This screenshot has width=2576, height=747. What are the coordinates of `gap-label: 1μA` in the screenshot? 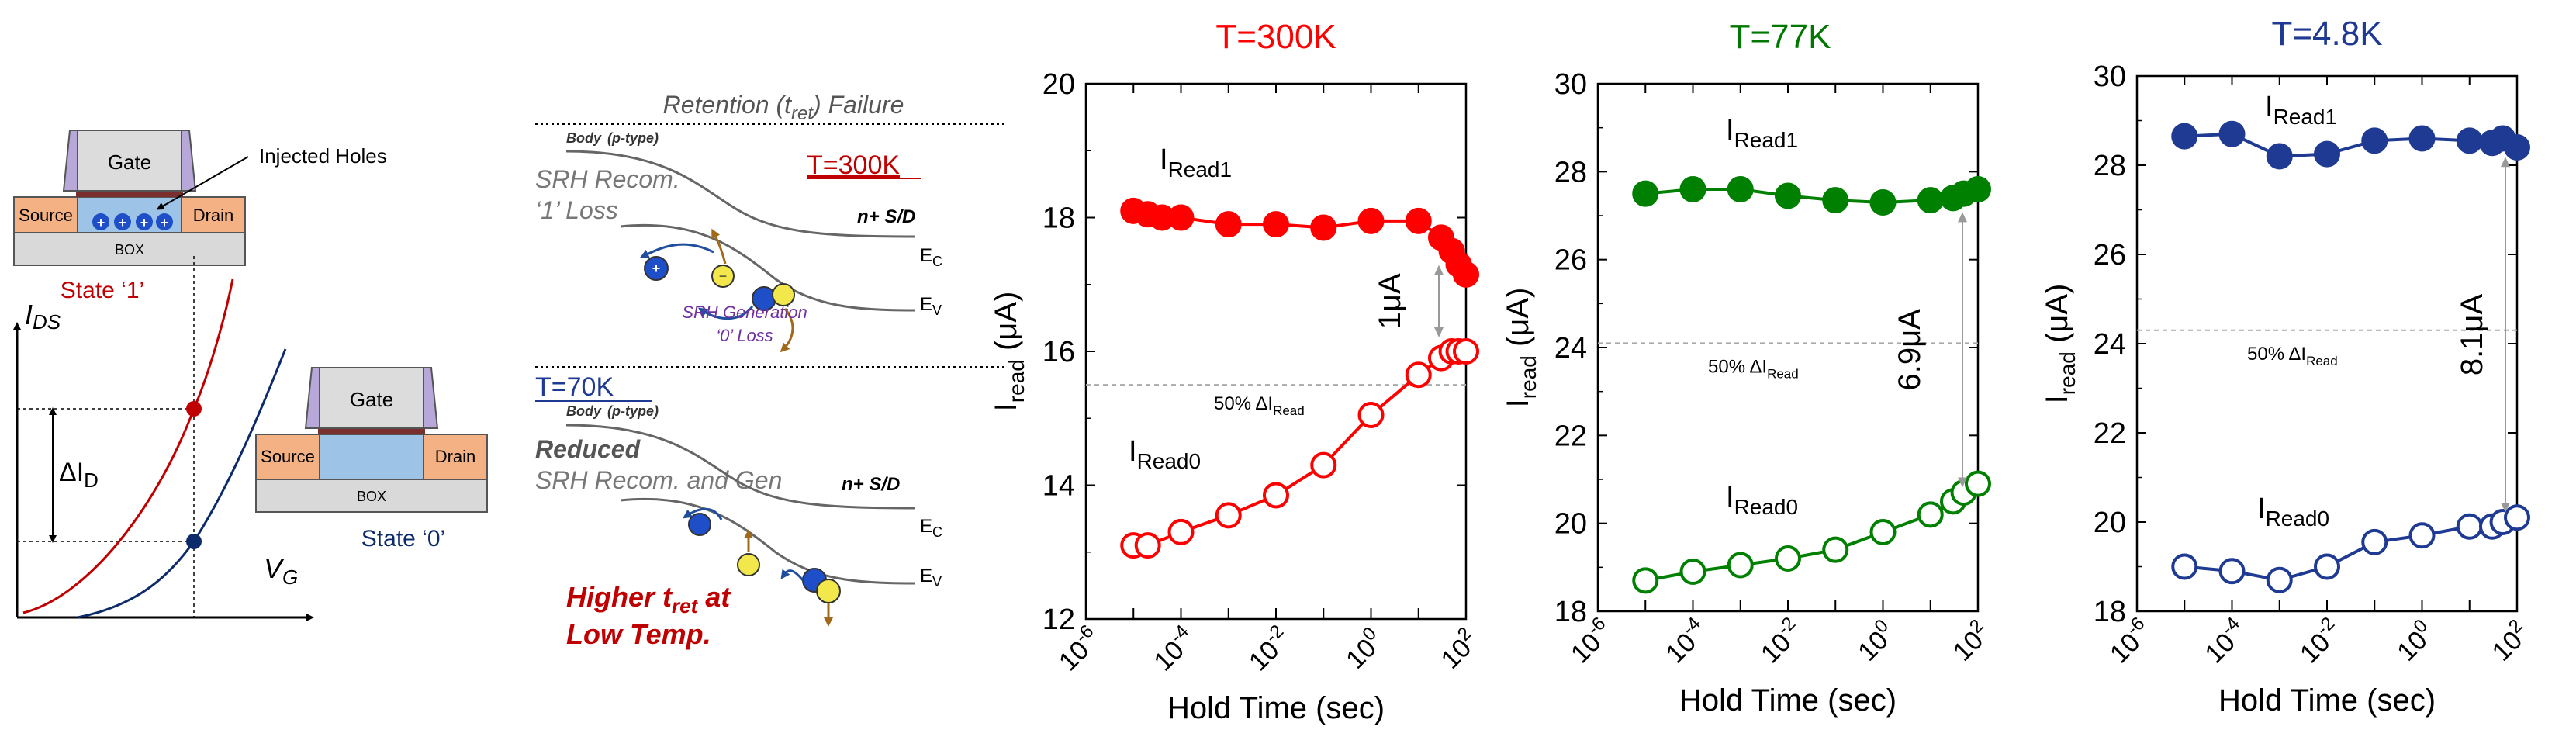 It's located at (1390, 301).